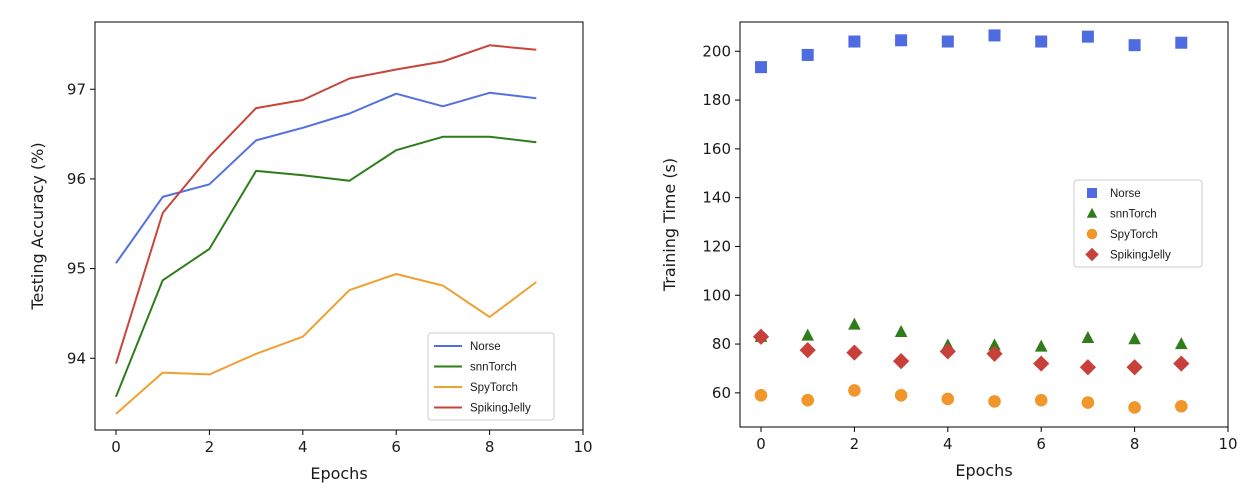 This screenshot has width=1250, height=495. What do you see at coordinates (721, 393) in the screenshot?
I see `y-tick-label: 60` at bounding box center [721, 393].